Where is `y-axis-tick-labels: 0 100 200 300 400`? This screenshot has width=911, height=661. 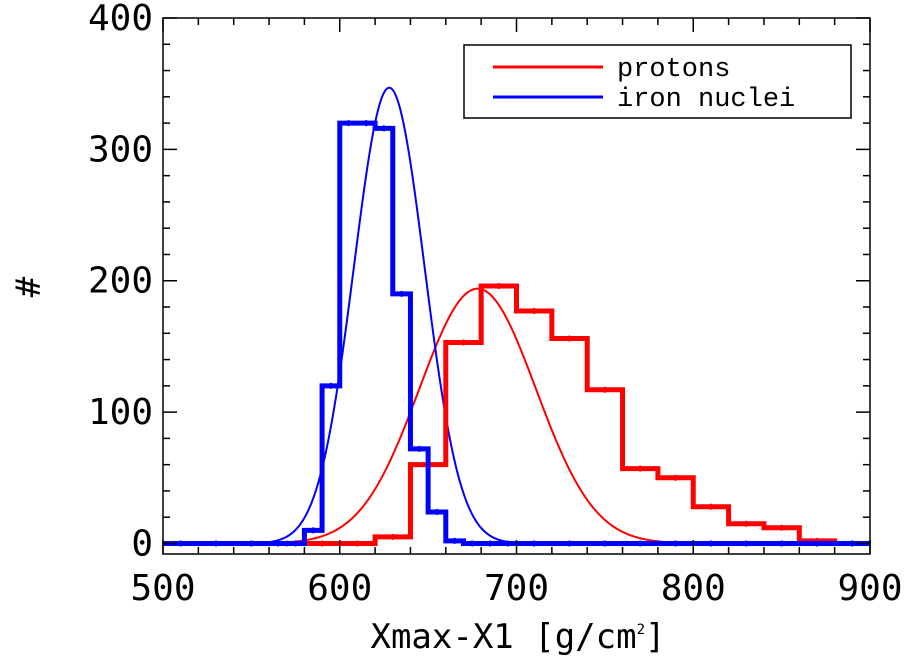 y-axis-tick-labels: 0 100 200 300 400 is located at coordinates (120, 282).